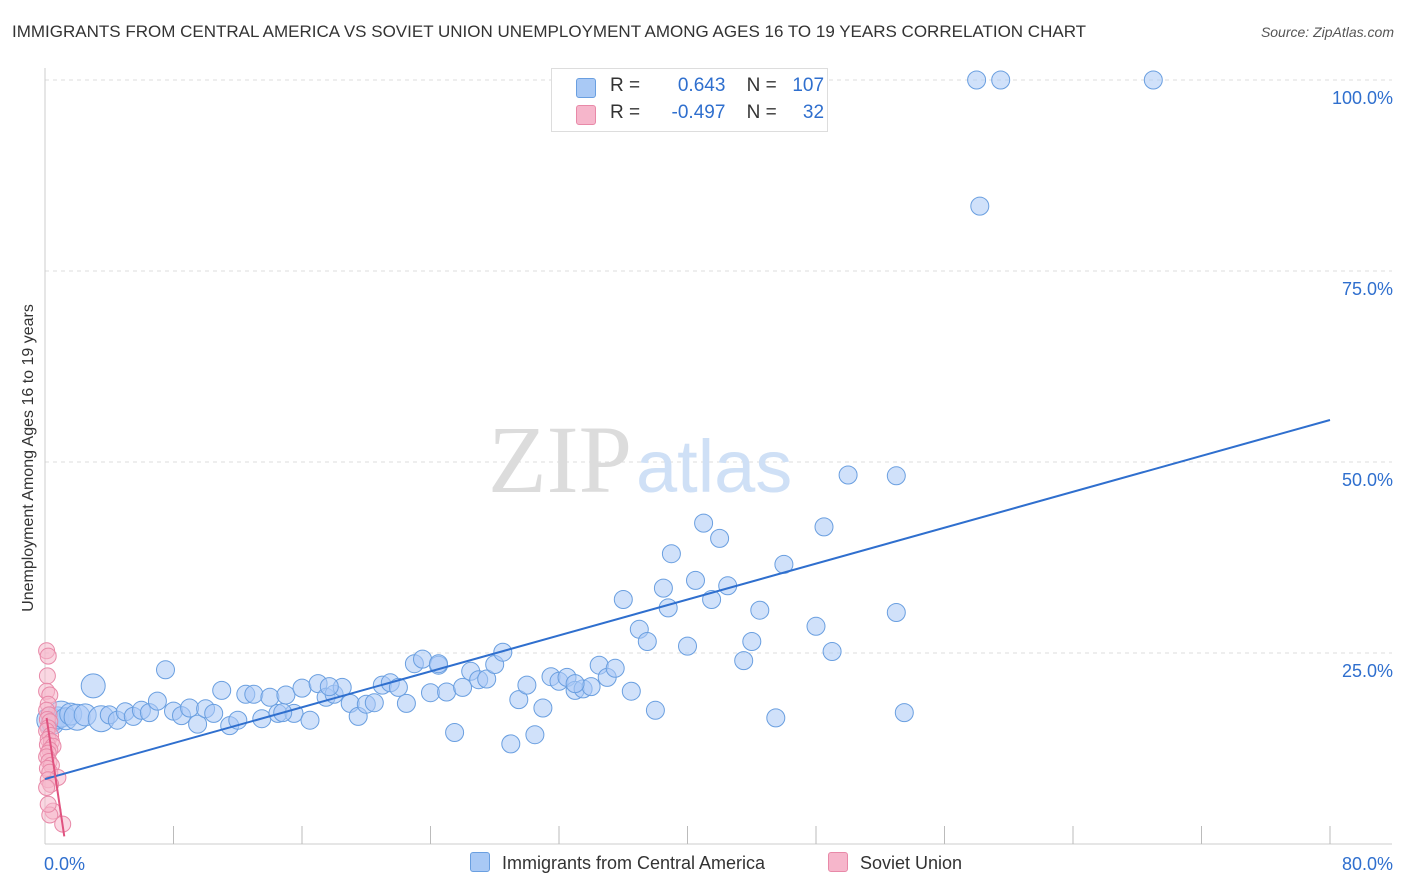  What do you see at coordinates (1367, 864) in the screenshot?
I see `x-tick-label-max: 80.0%` at bounding box center [1367, 864].